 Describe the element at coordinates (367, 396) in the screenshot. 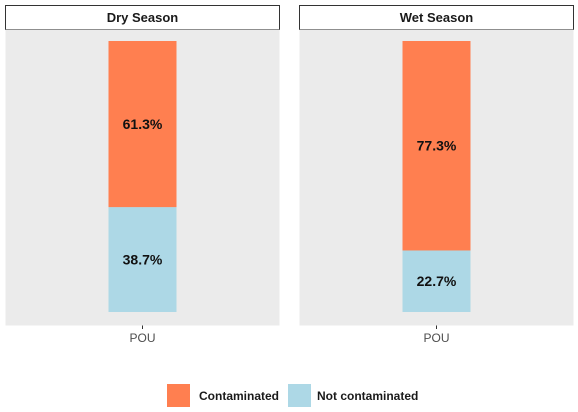

I see `legend-label: Not contaminated` at that location.